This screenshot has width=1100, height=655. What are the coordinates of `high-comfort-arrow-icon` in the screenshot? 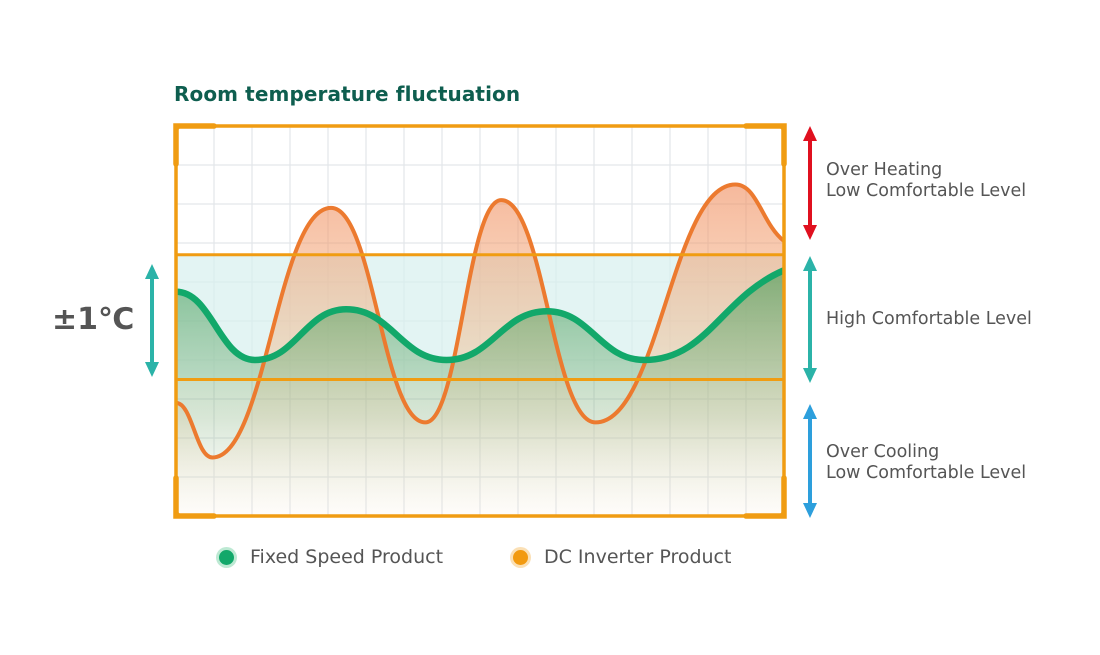 It's located at (810, 319).